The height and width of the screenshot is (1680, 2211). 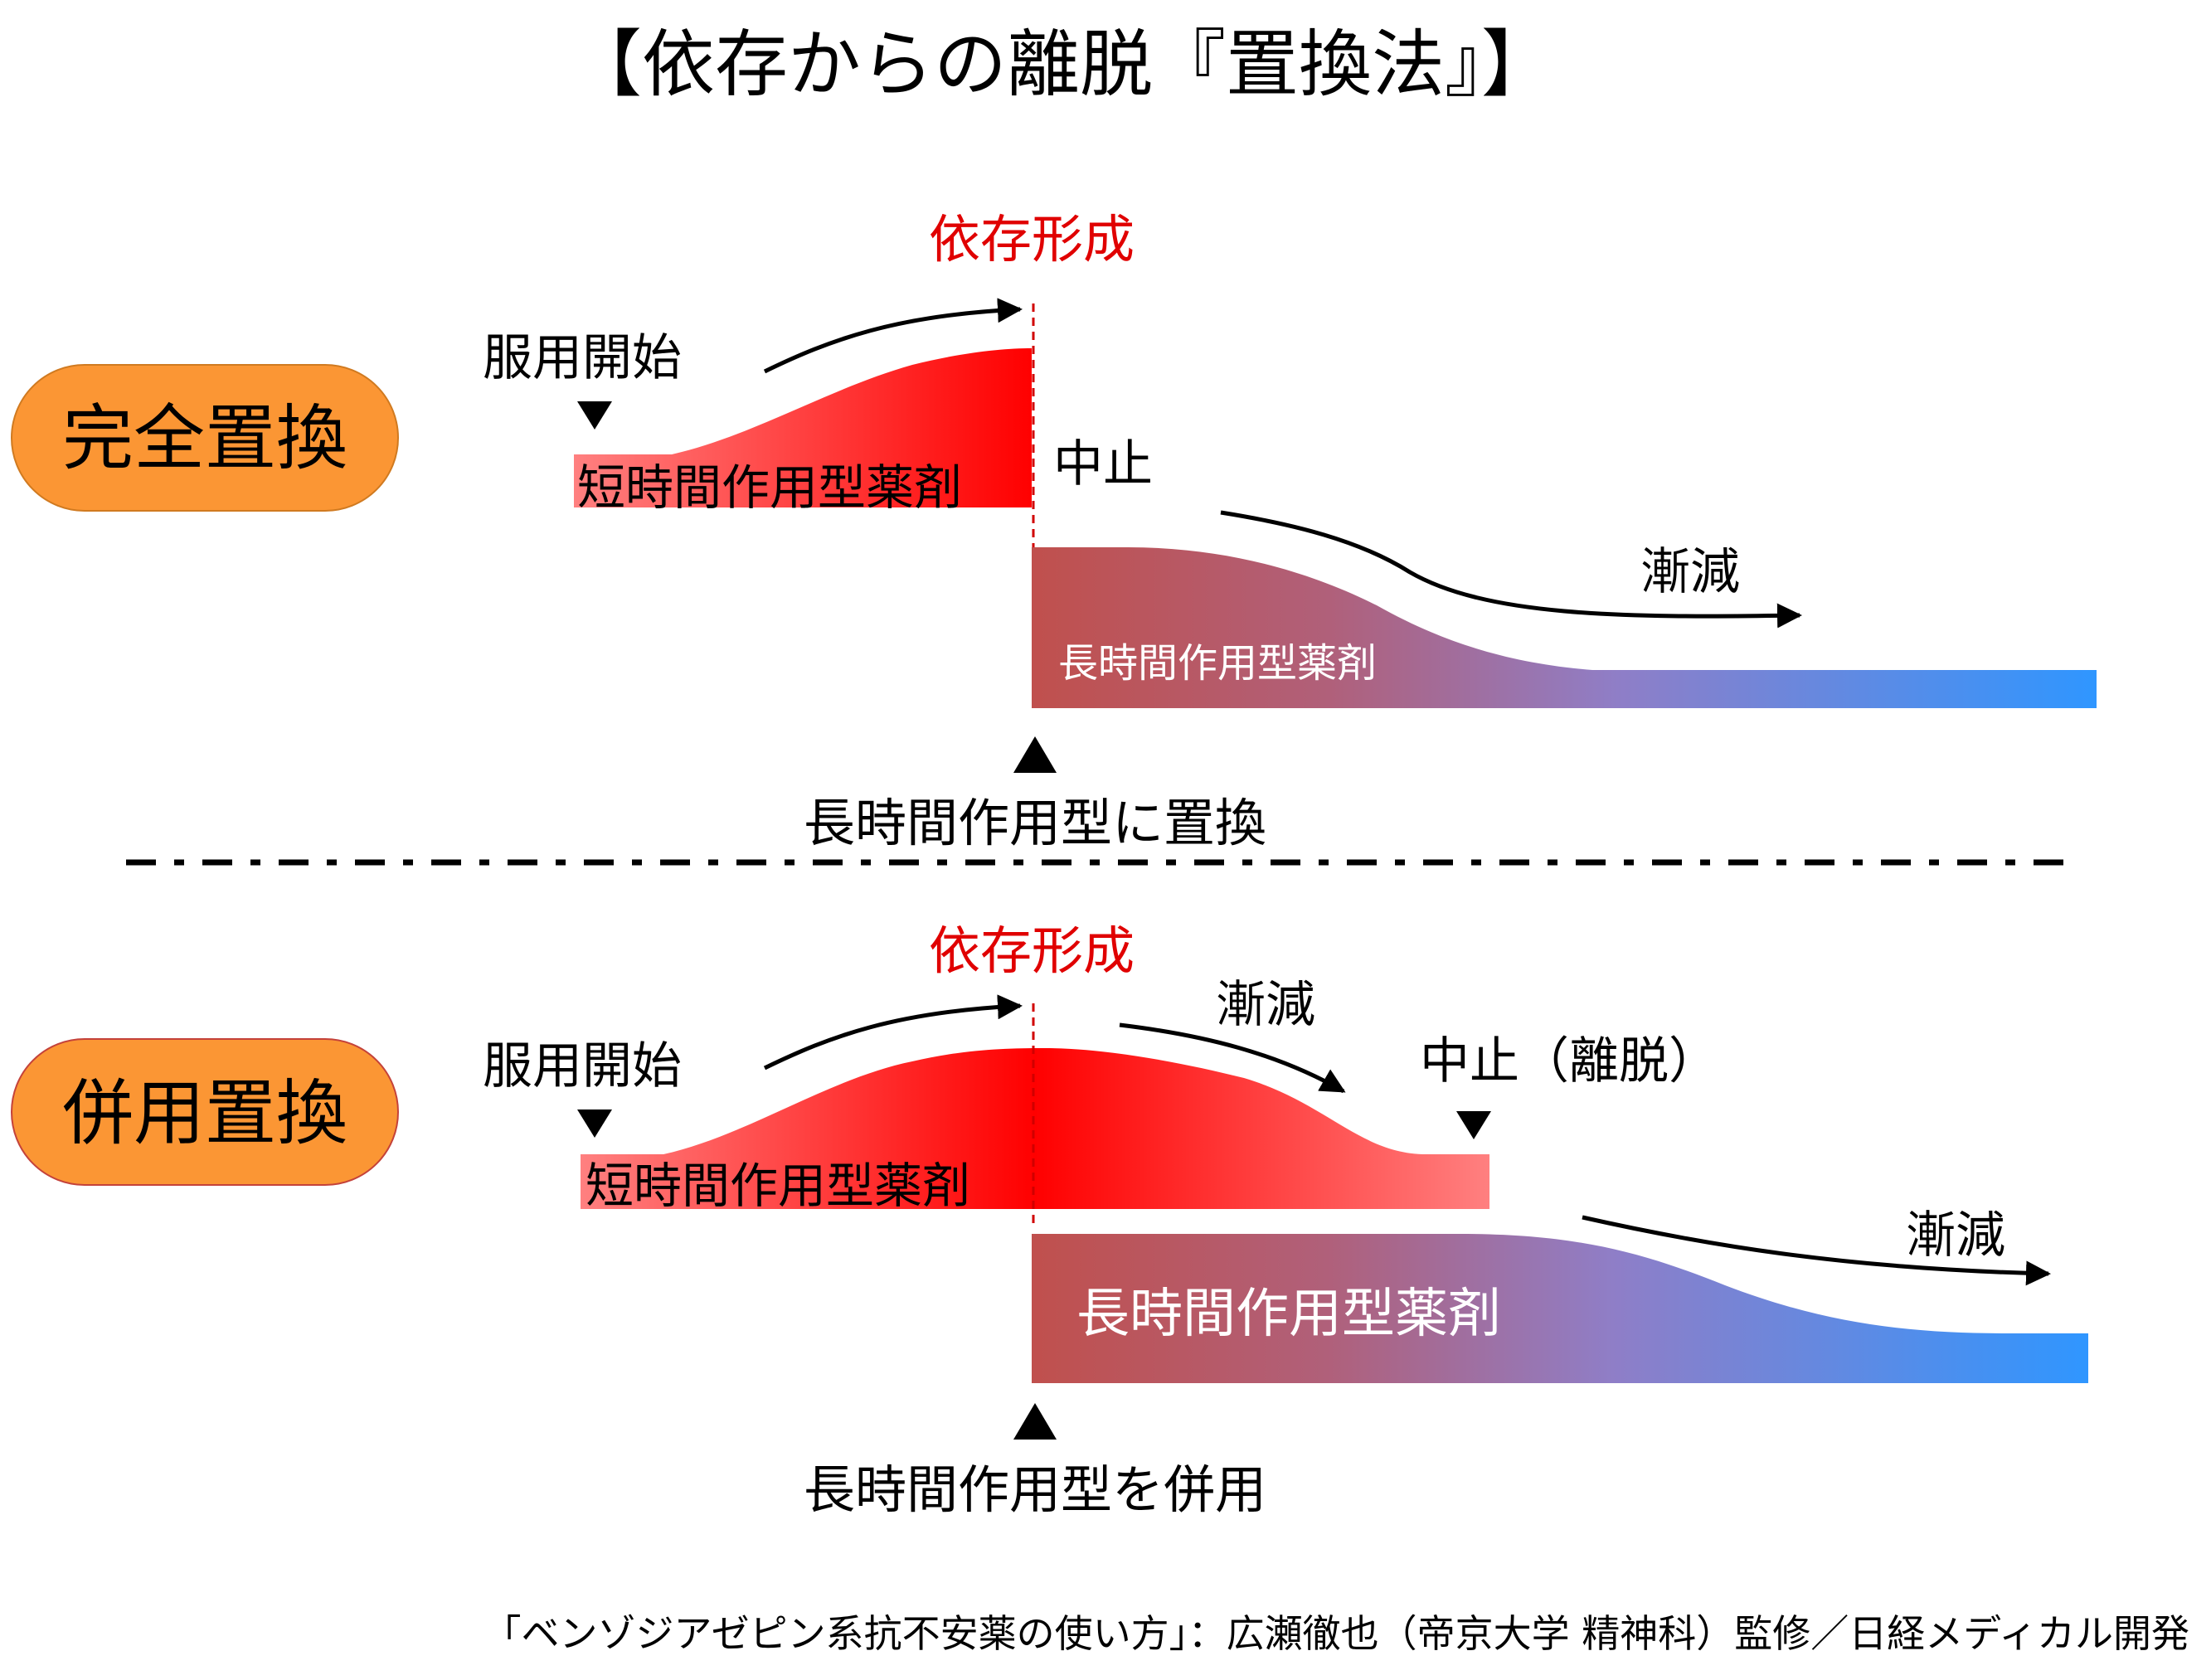 I want to click on taper-label: 漸減, so click(x=1690, y=572).